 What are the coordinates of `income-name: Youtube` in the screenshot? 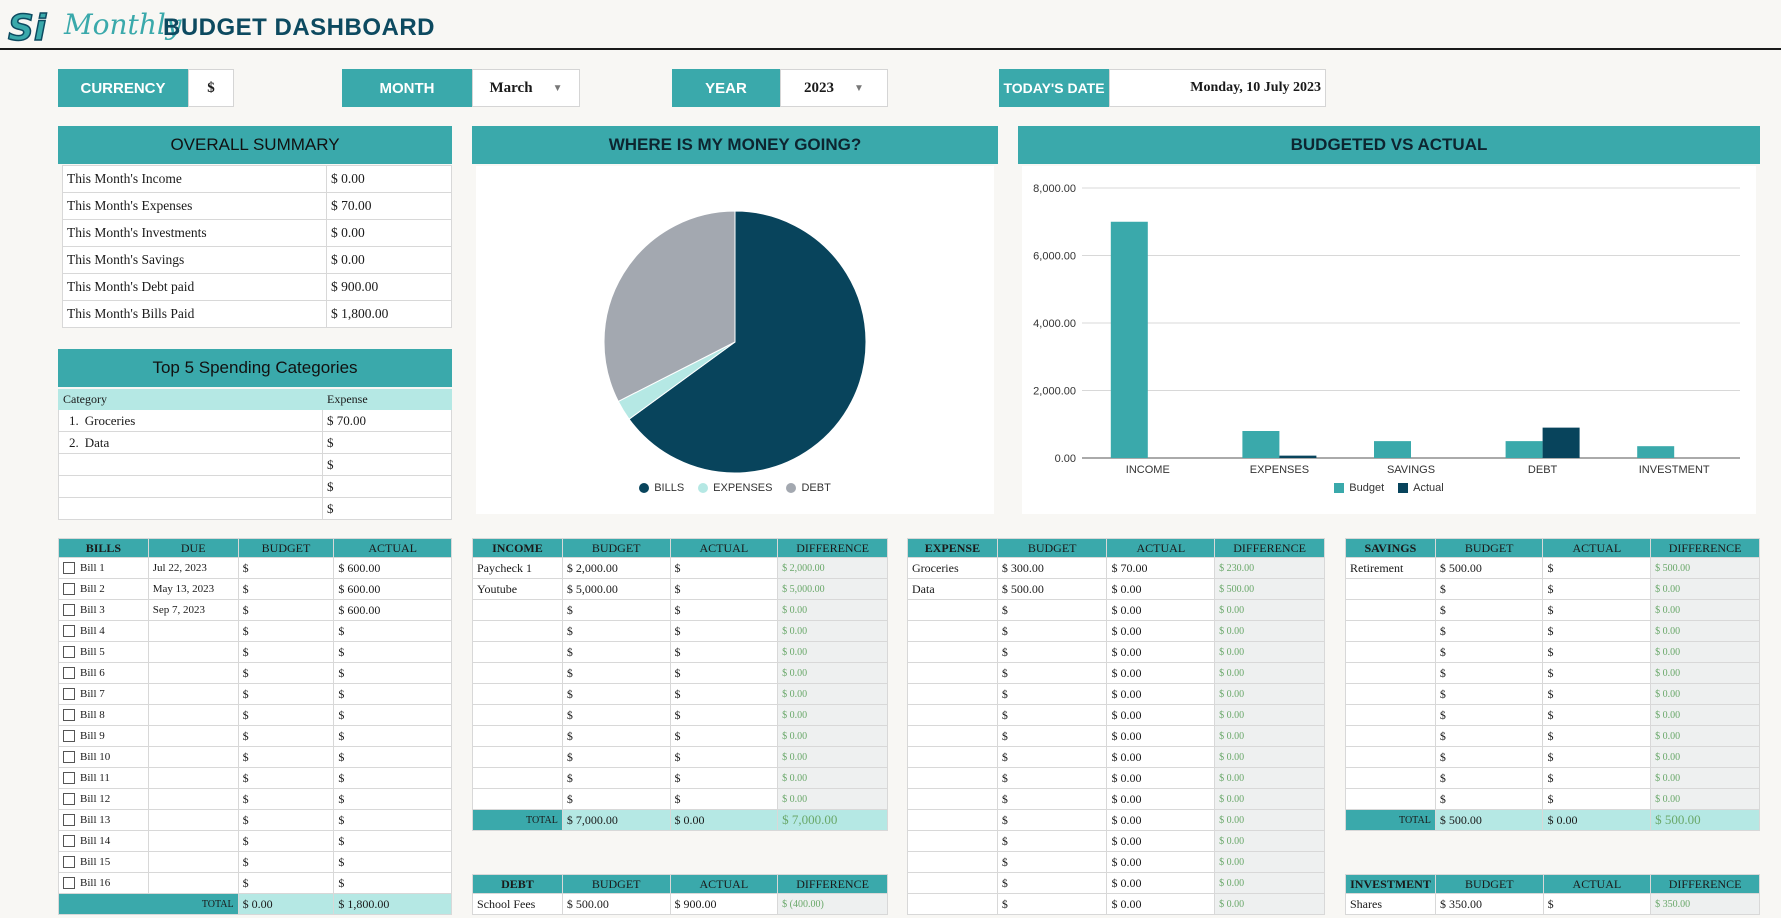 It's located at (517, 589).